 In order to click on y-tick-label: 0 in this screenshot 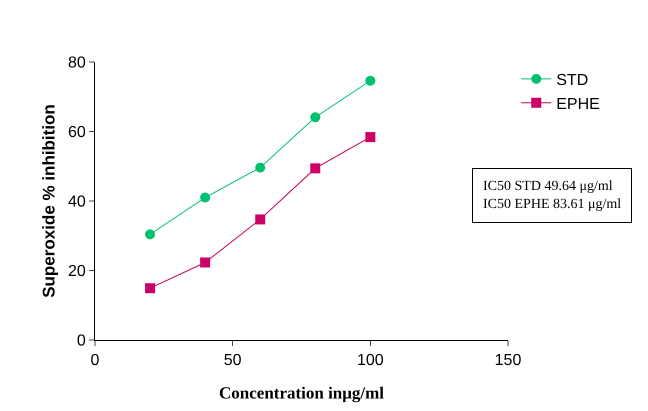, I will do `click(81, 341)`.